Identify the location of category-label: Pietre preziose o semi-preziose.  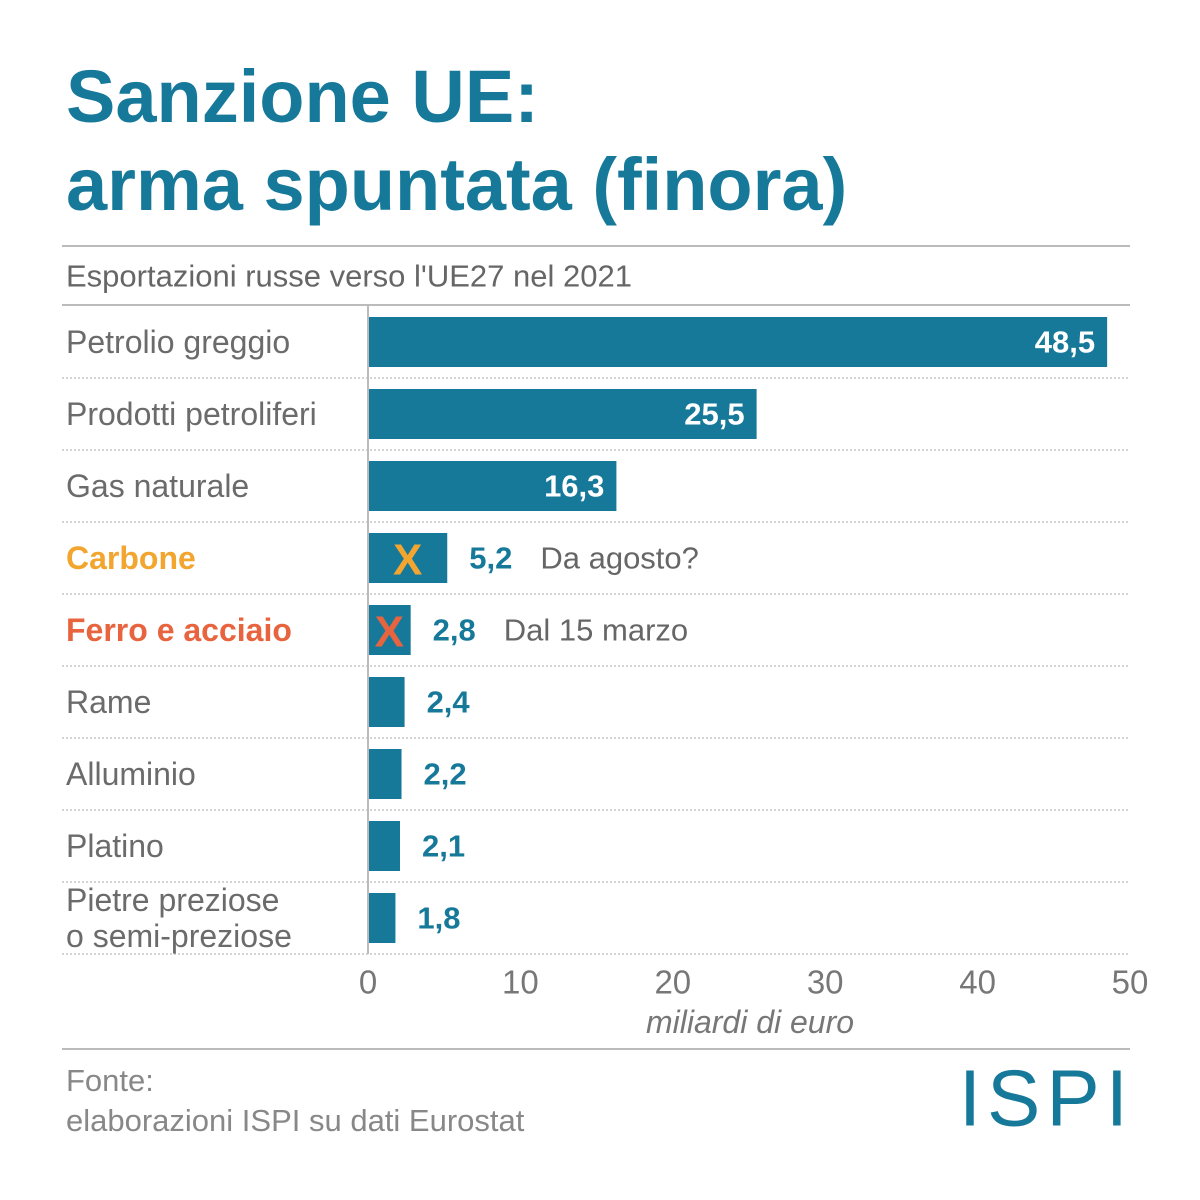
(179, 918).